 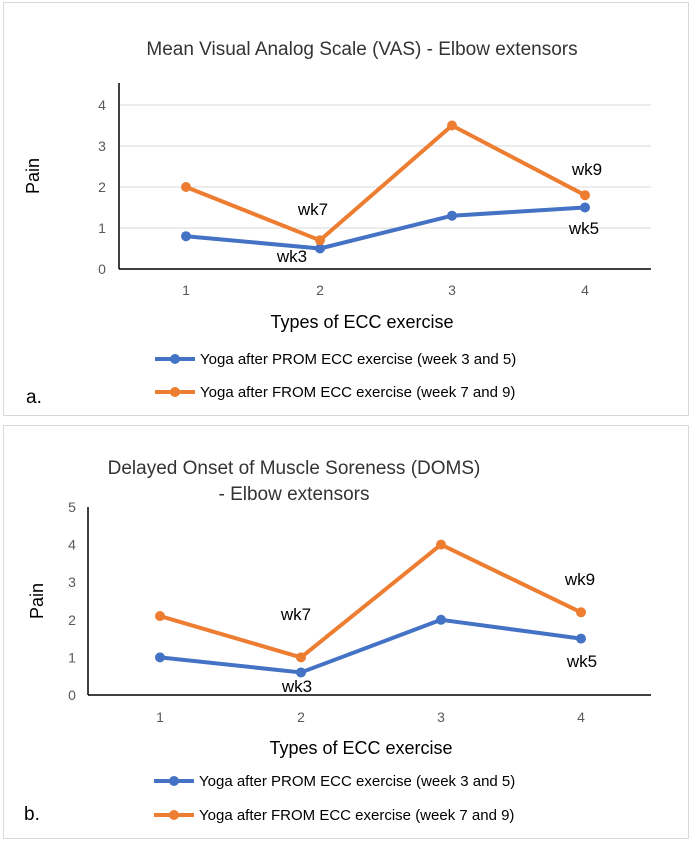 I want to click on chart-title-line-2: - Elbow extensors, so click(x=293, y=494).